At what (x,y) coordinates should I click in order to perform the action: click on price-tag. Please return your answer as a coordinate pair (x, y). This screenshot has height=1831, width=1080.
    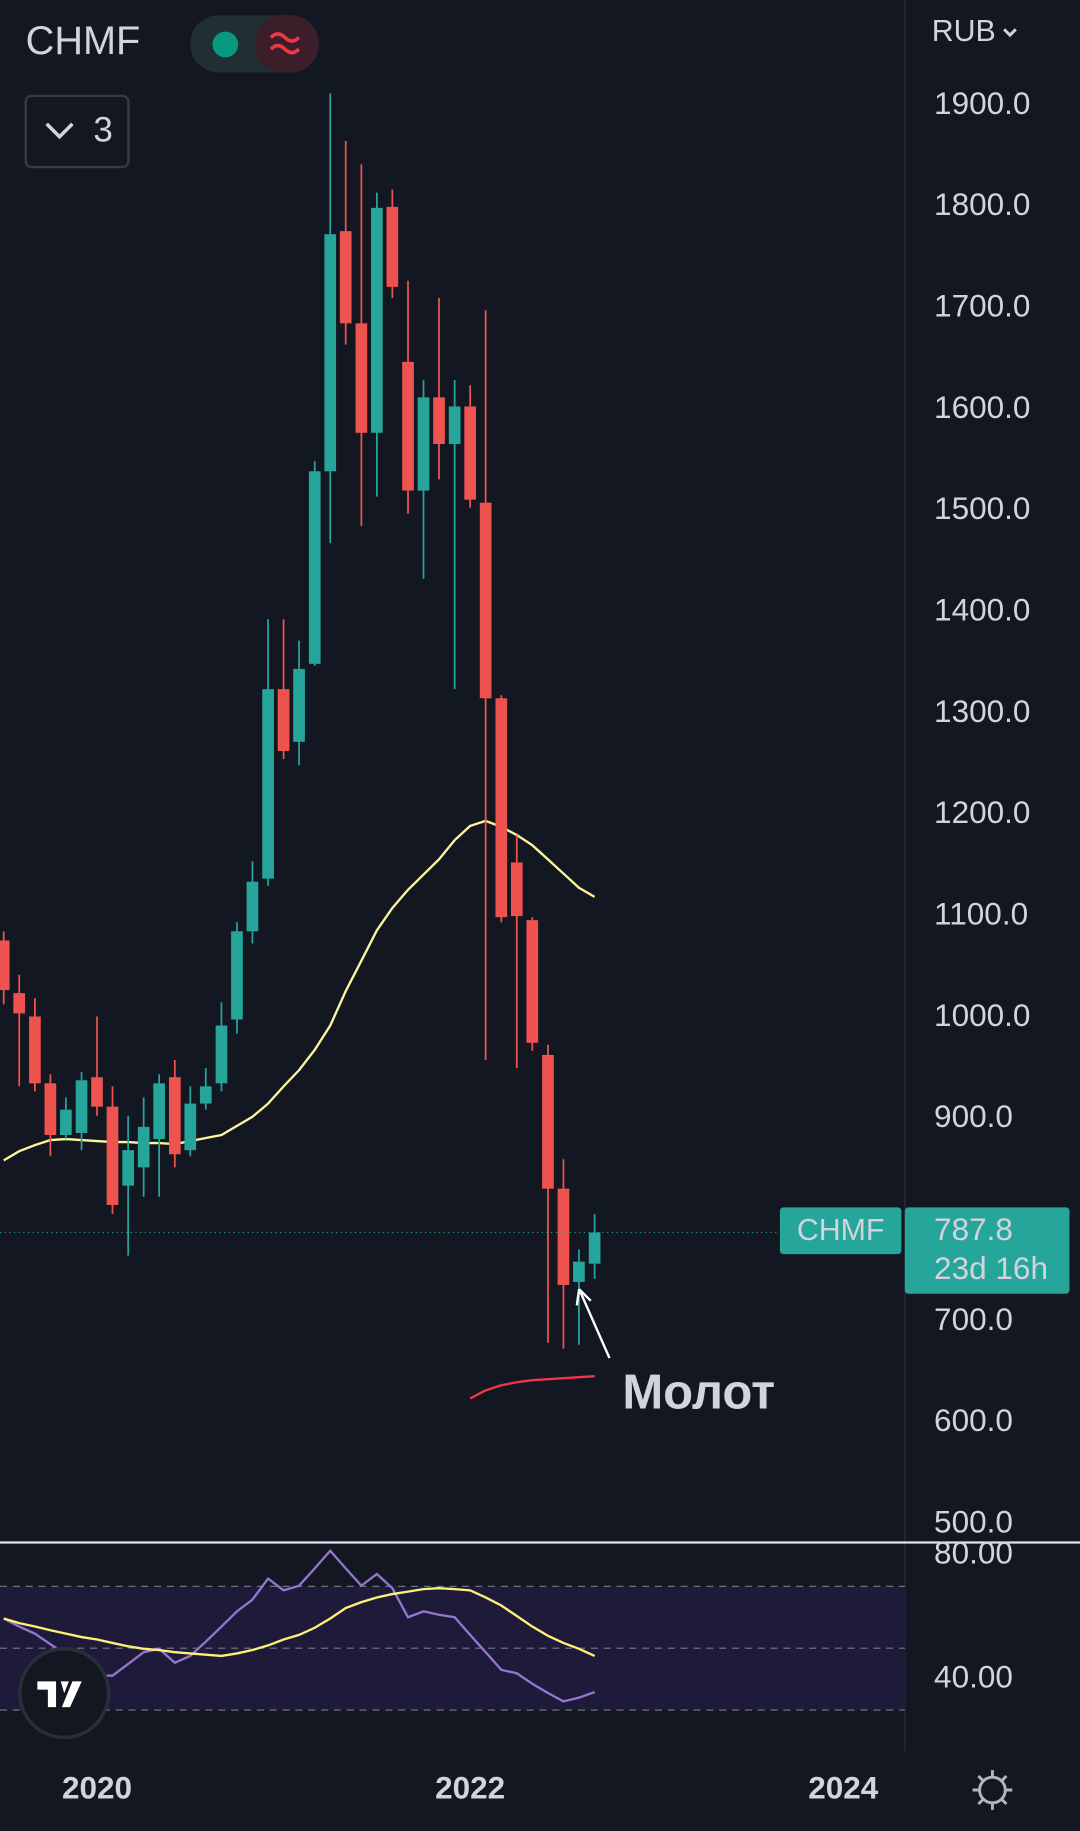
    Looking at the image, I should click on (987, 1250).